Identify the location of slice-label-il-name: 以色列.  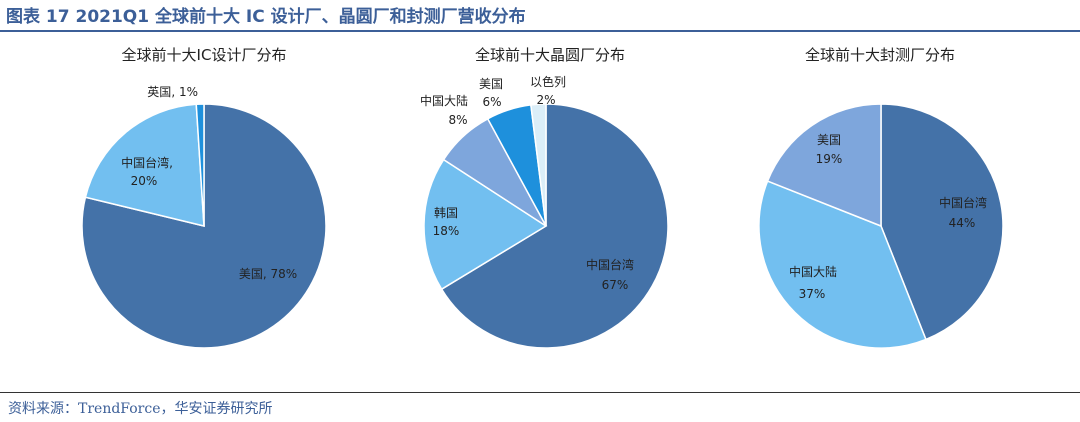
(548, 82).